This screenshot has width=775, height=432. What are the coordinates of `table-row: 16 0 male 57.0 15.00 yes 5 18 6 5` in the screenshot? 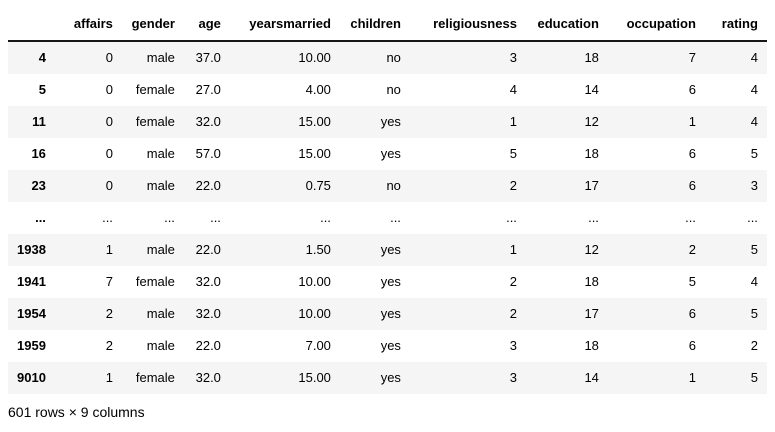 It's located at (387, 154).